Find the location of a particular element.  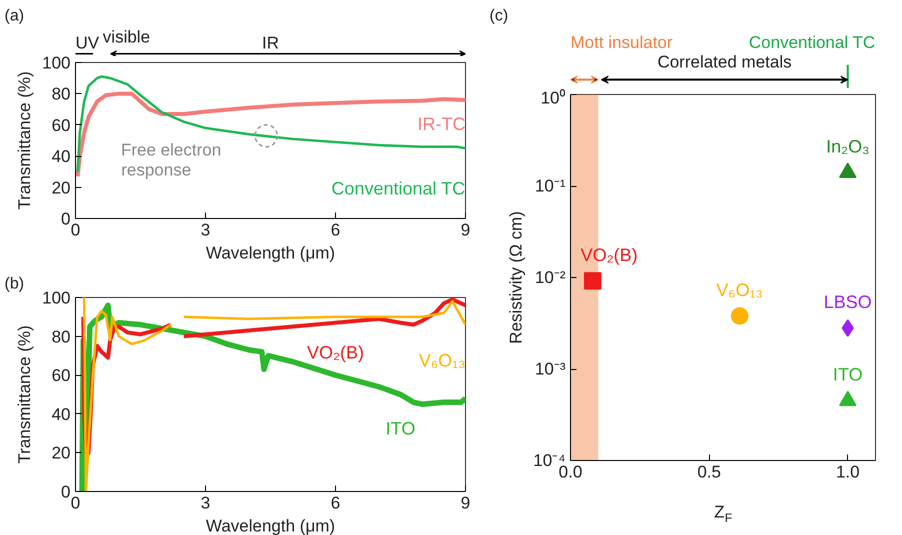

series-label: Conventional TC is located at coordinates (398, 188).